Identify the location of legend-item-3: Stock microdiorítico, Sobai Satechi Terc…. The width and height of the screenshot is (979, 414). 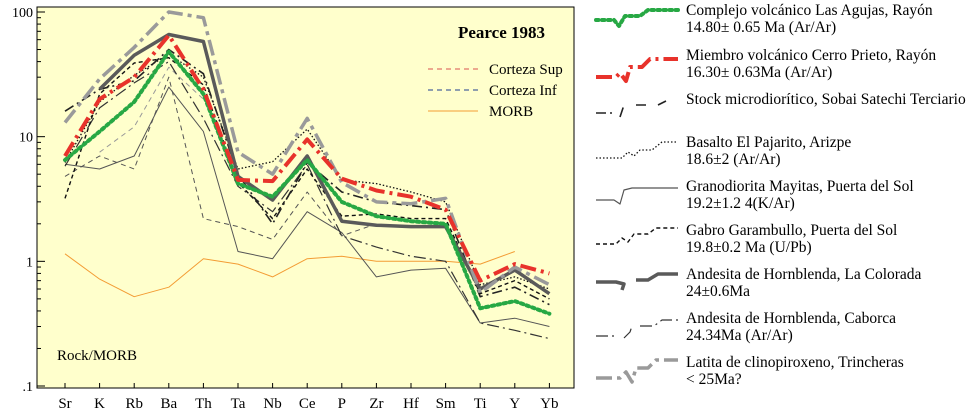
(785, 112).